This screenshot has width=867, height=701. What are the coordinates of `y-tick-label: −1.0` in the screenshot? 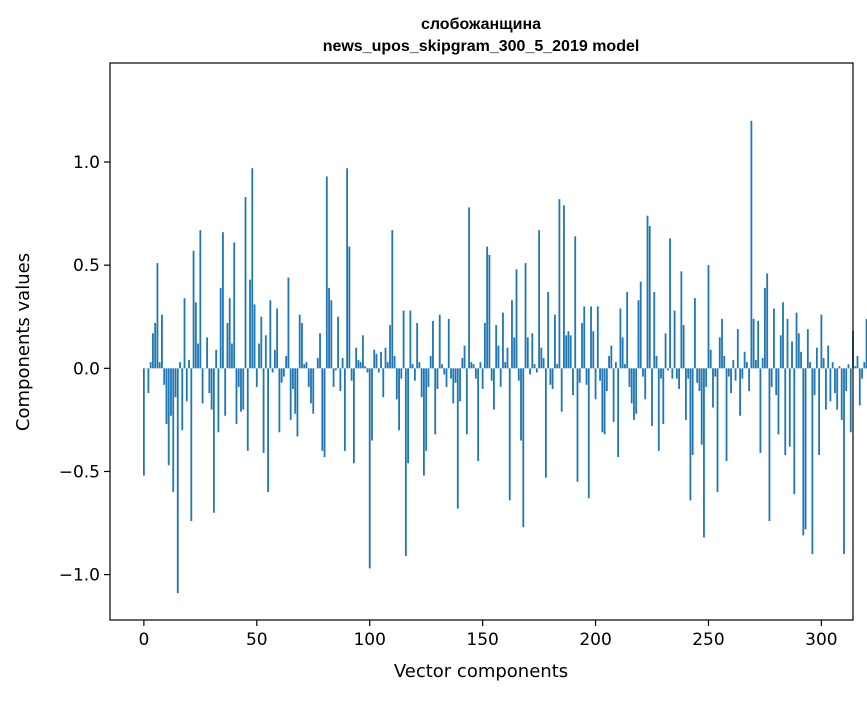 It's located at (79, 576).